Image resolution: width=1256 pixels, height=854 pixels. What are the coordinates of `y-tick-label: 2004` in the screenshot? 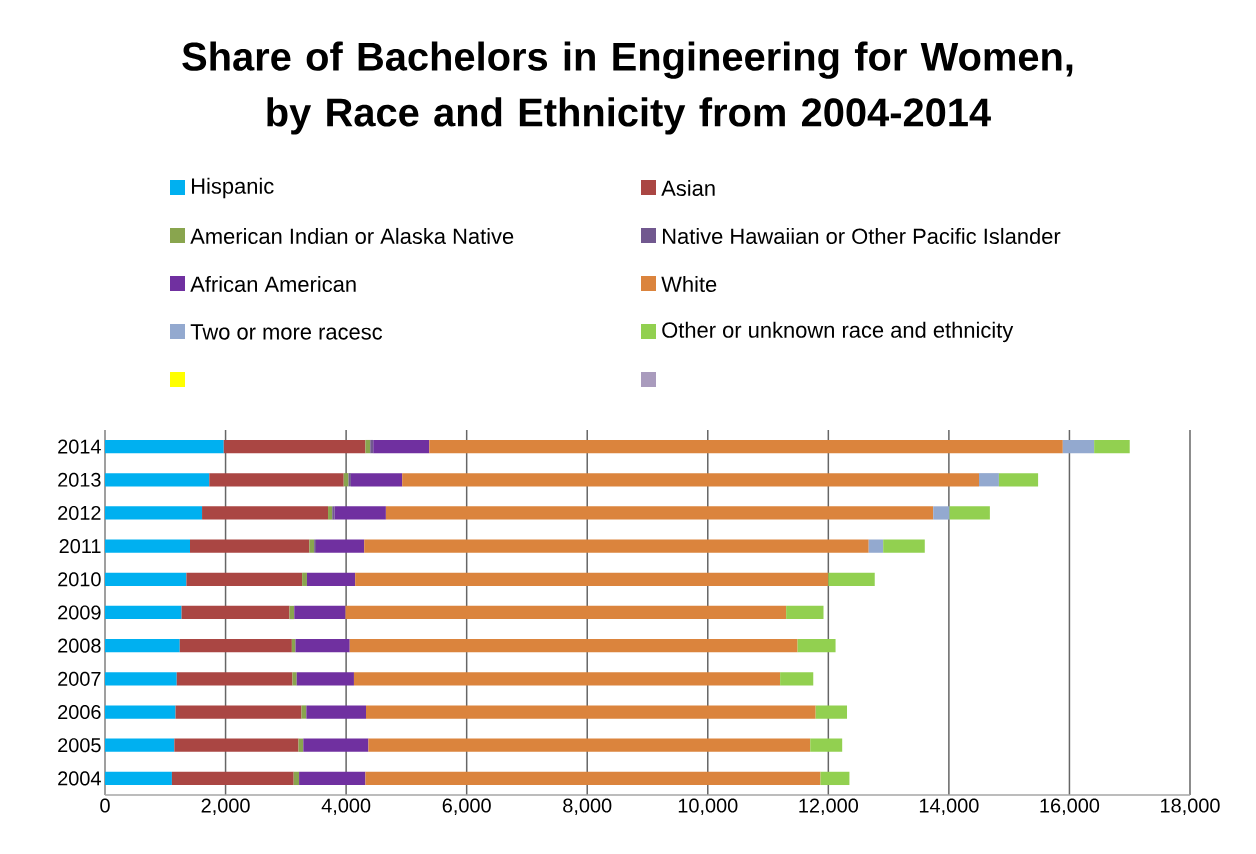 It's located at (79, 778).